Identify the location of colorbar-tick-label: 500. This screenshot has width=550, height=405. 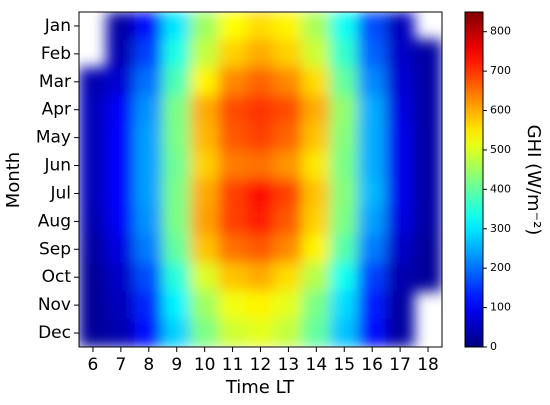
(500, 149).